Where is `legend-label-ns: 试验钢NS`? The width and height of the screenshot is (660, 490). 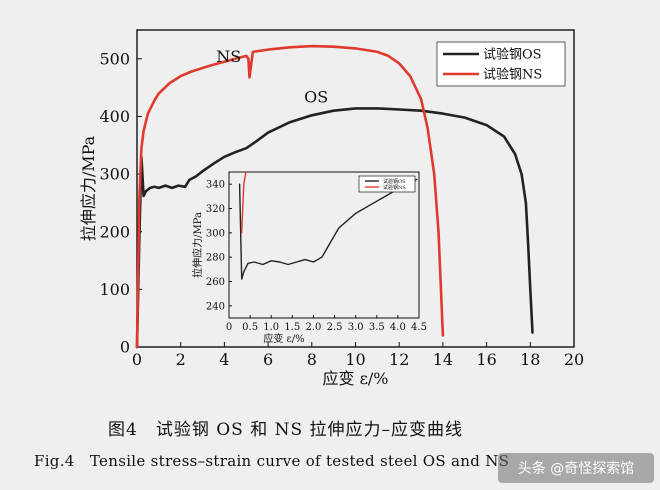 legend-label-ns: 试验钢NS is located at coordinates (512, 75).